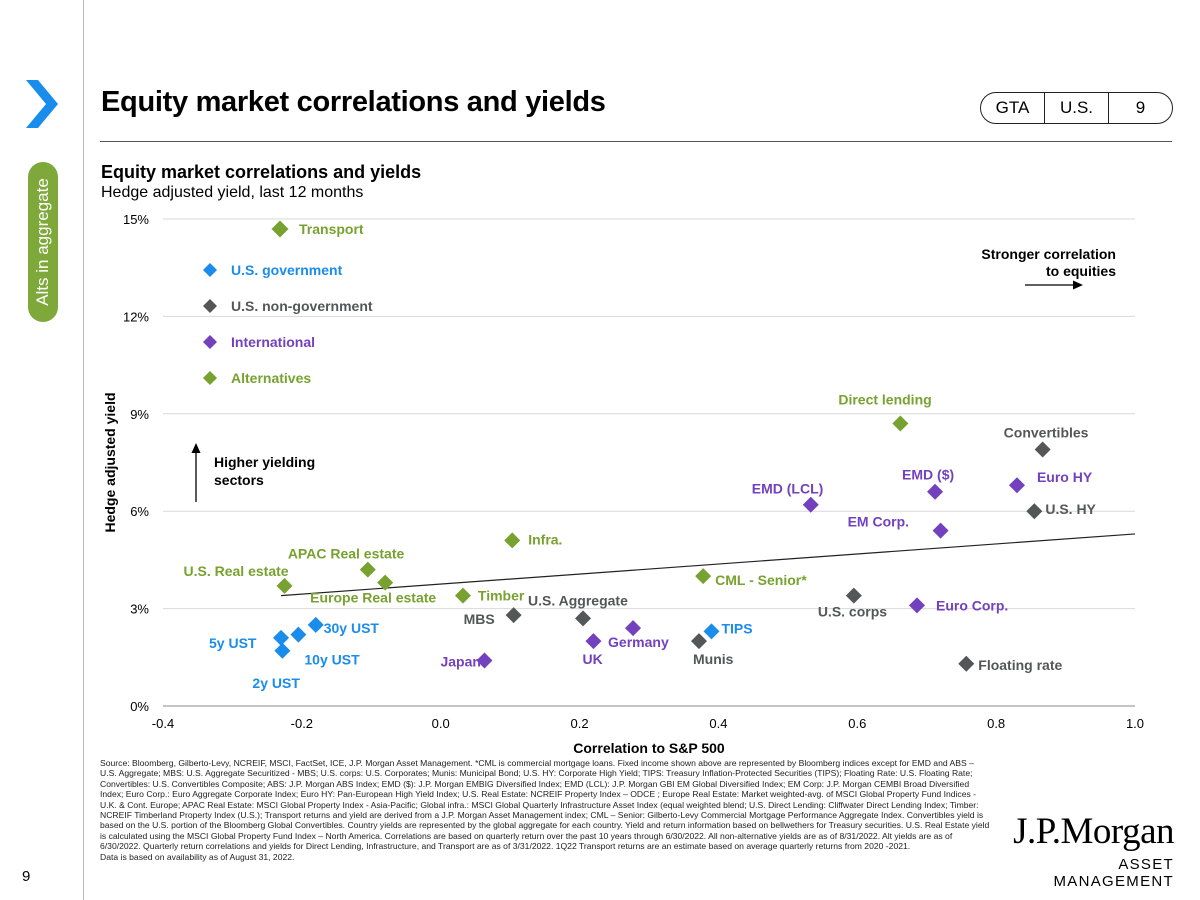 Image resolution: width=1200 pixels, height=900 pixels. What do you see at coordinates (1081, 271) in the screenshot?
I see `annotation-stronger-correlation: to equities` at bounding box center [1081, 271].